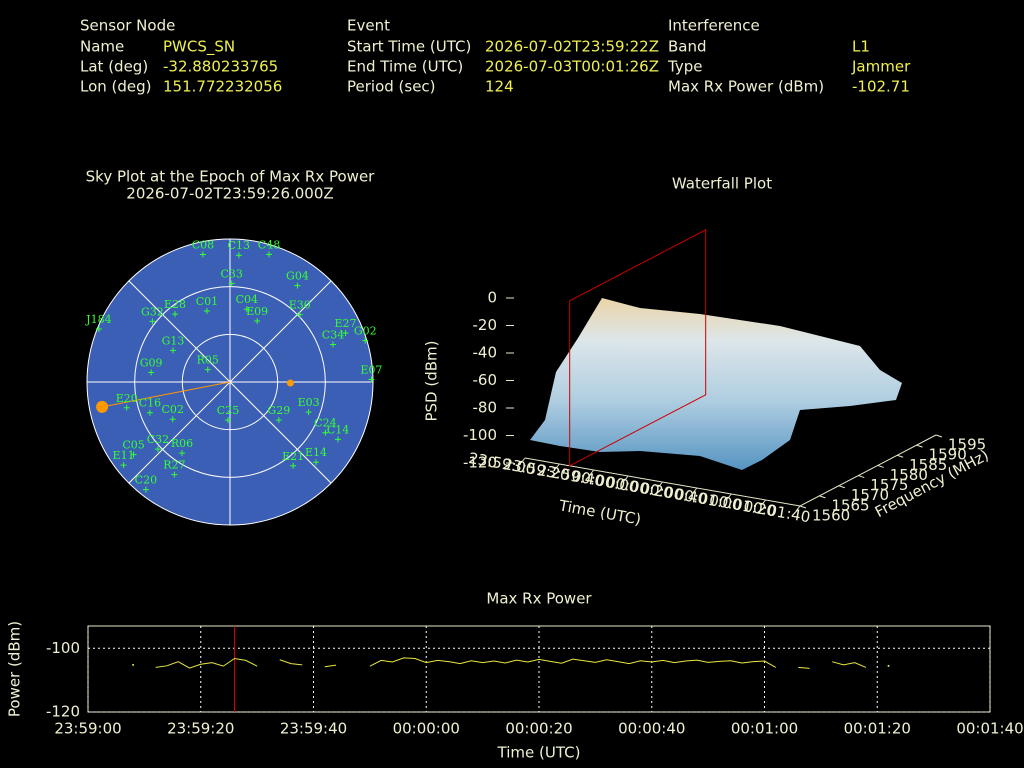  I want to click on x-tick-label: 00:00:00, so click(426, 729).